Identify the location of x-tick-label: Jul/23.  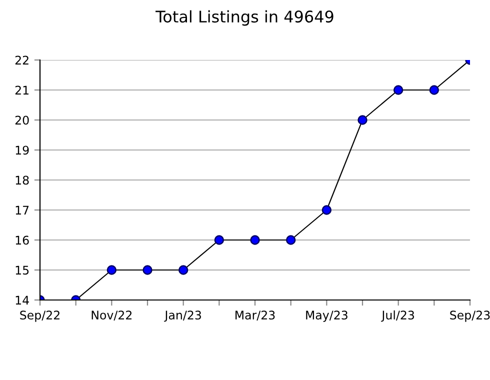
(397, 316).